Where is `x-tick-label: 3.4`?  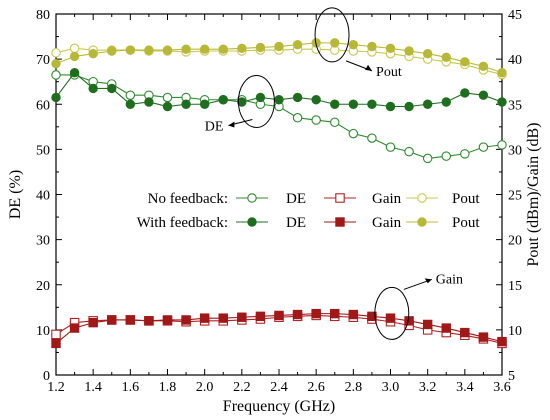
x-tick-label: 3.4 is located at coordinates (465, 387).